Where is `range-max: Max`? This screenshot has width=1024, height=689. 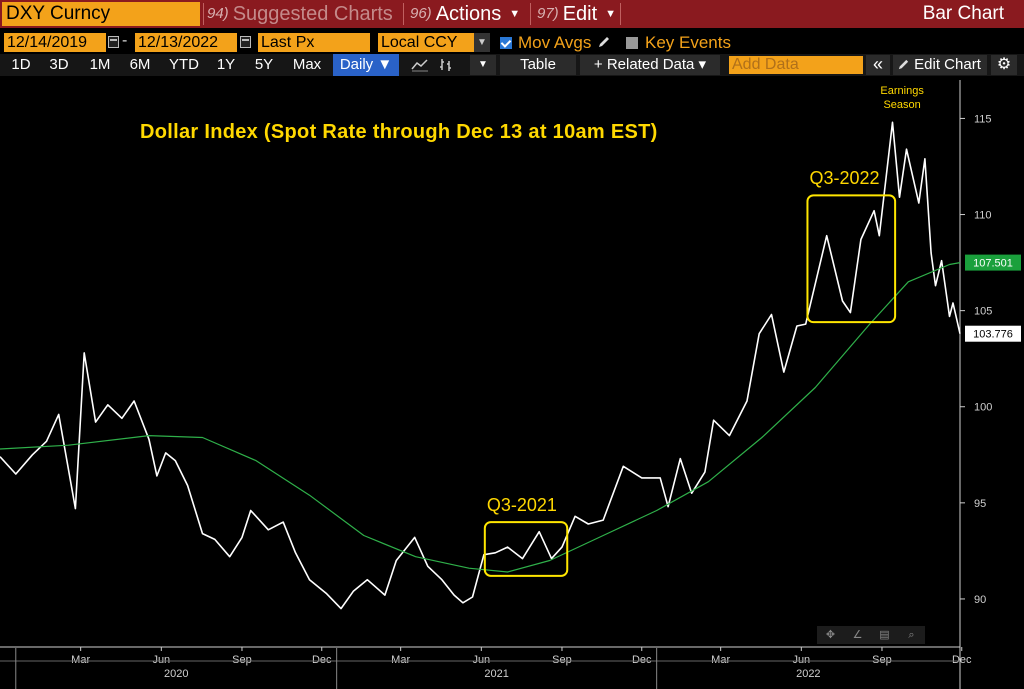
range-max: Max is located at coordinates (307, 64).